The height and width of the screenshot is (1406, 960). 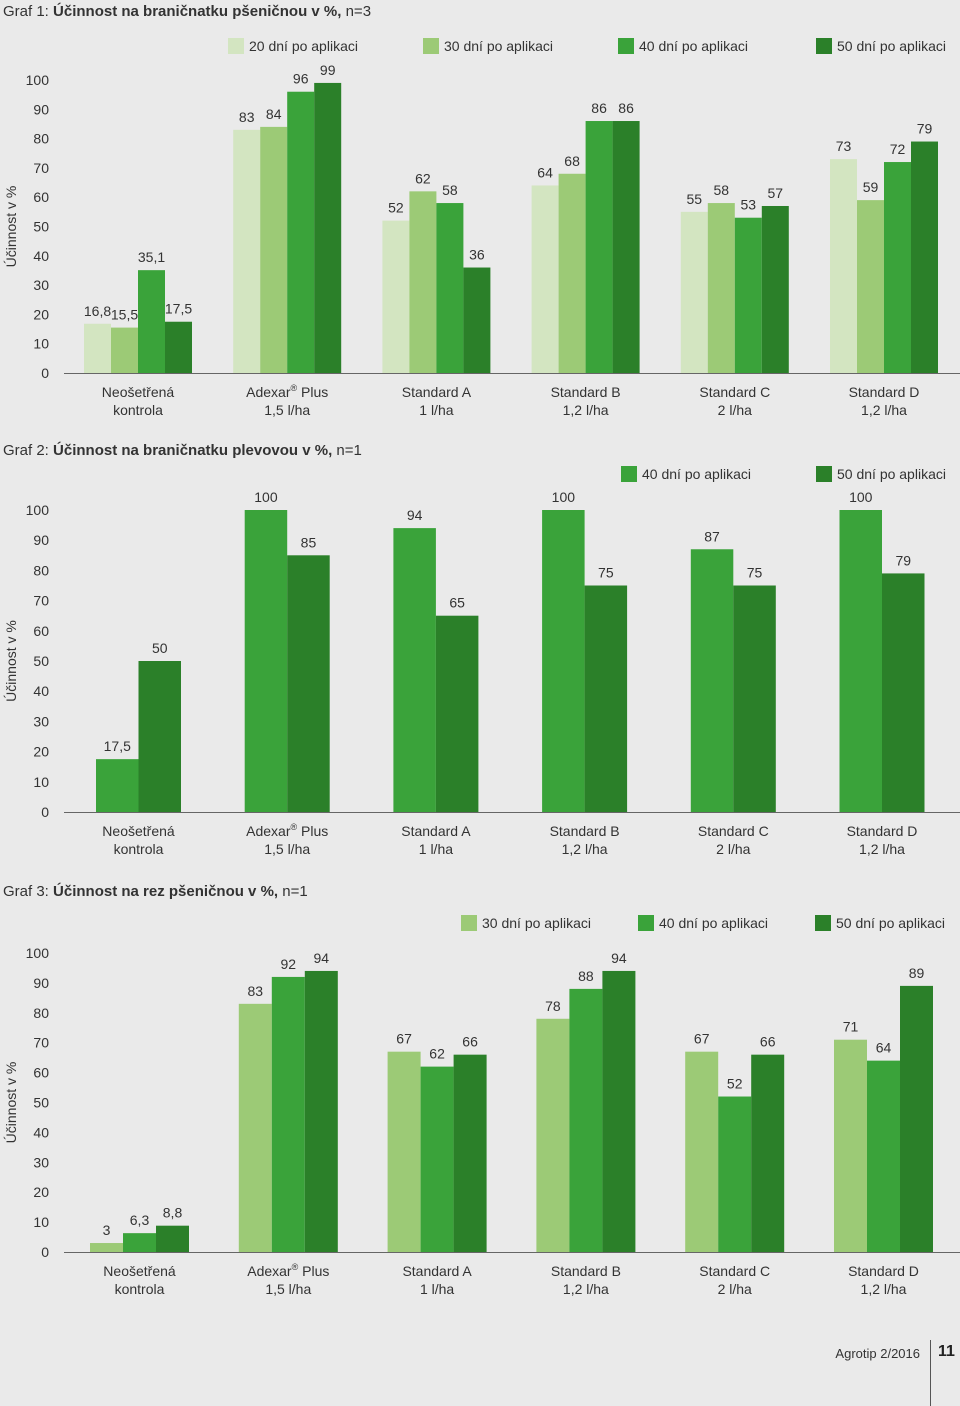 What do you see at coordinates (696, 474) in the screenshot?
I see `chart-2-legend-label-1: 40 dní po aplikaci` at bounding box center [696, 474].